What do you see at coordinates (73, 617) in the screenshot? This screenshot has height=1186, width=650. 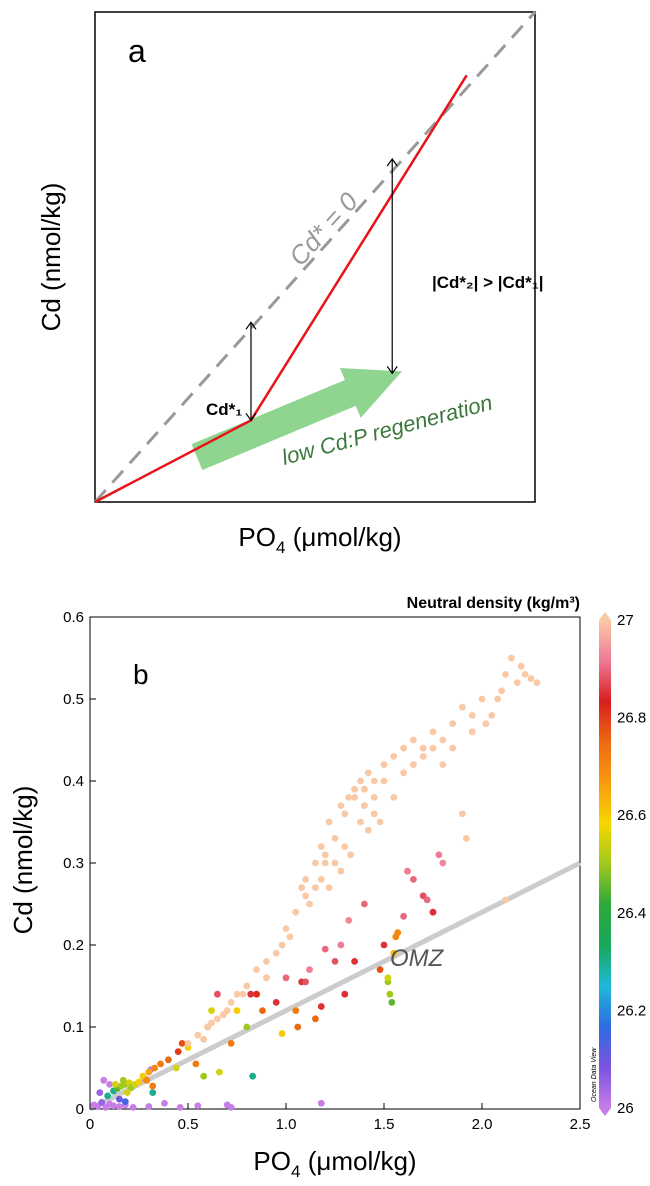 I see `y-tick-label: 0.6` at bounding box center [73, 617].